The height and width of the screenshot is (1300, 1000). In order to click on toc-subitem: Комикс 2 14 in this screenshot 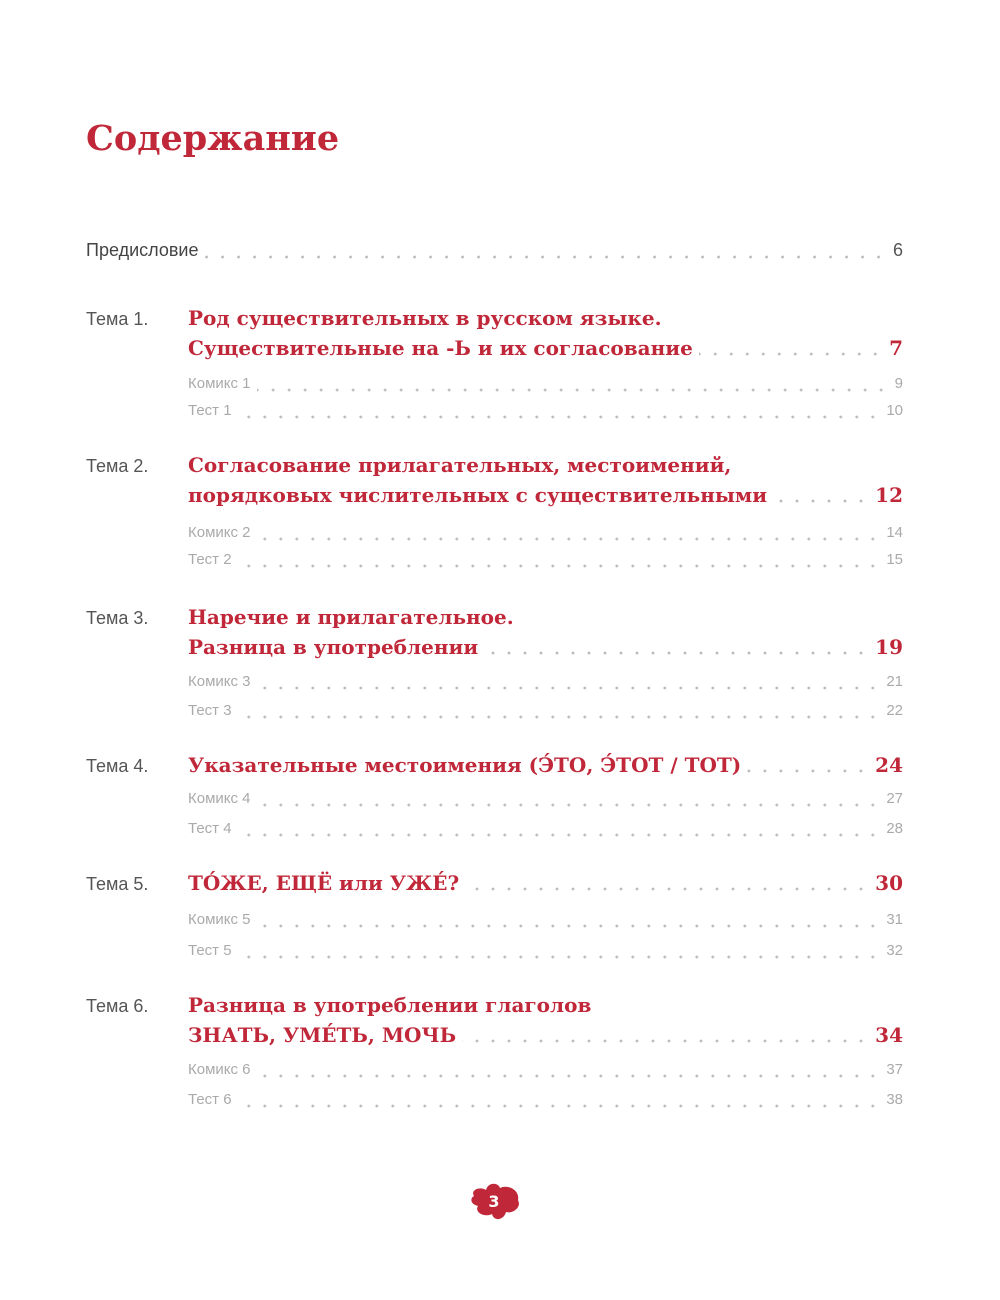, I will do `click(545, 532)`.